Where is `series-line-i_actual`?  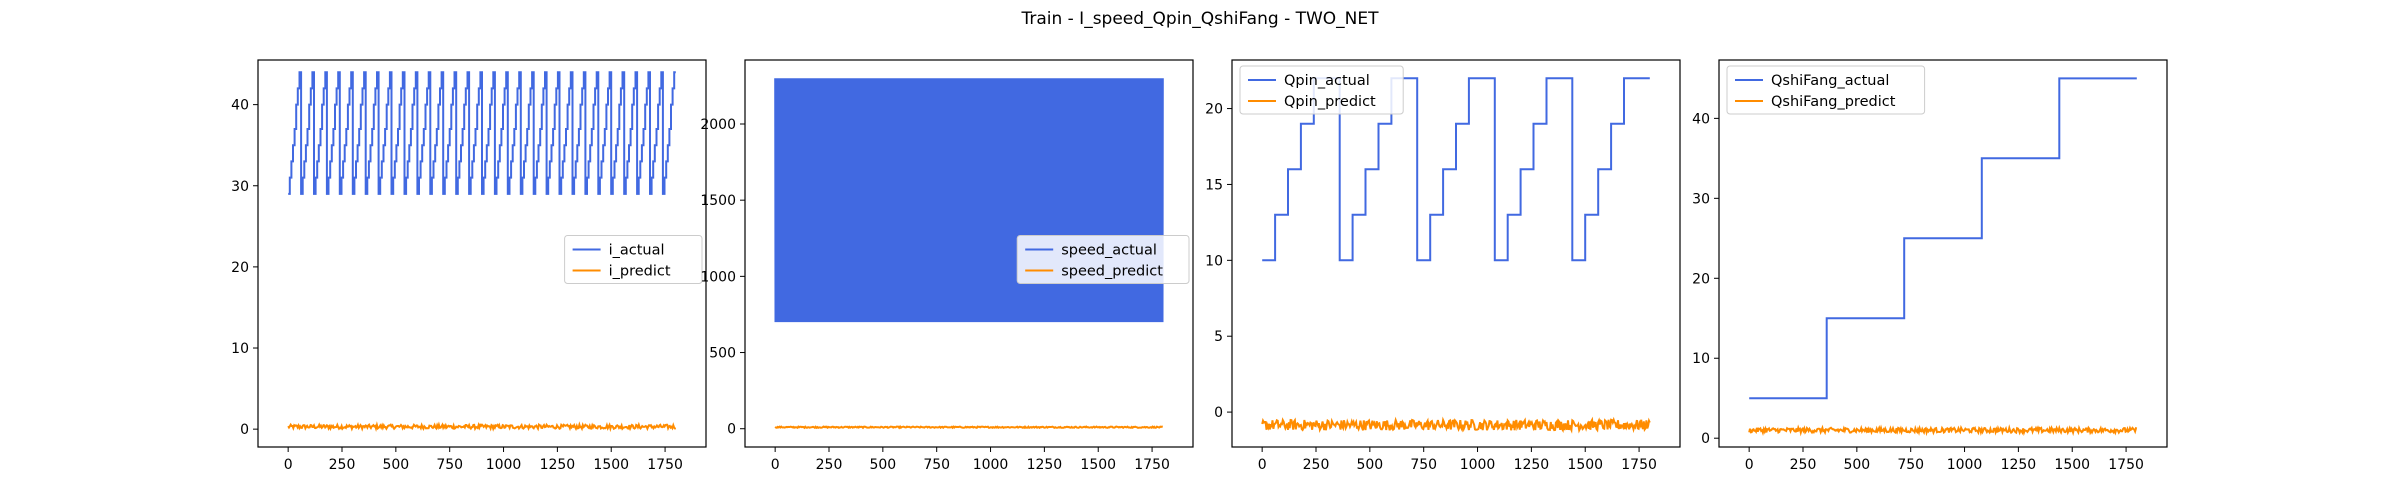 series-line-i_actual is located at coordinates (482, 133).